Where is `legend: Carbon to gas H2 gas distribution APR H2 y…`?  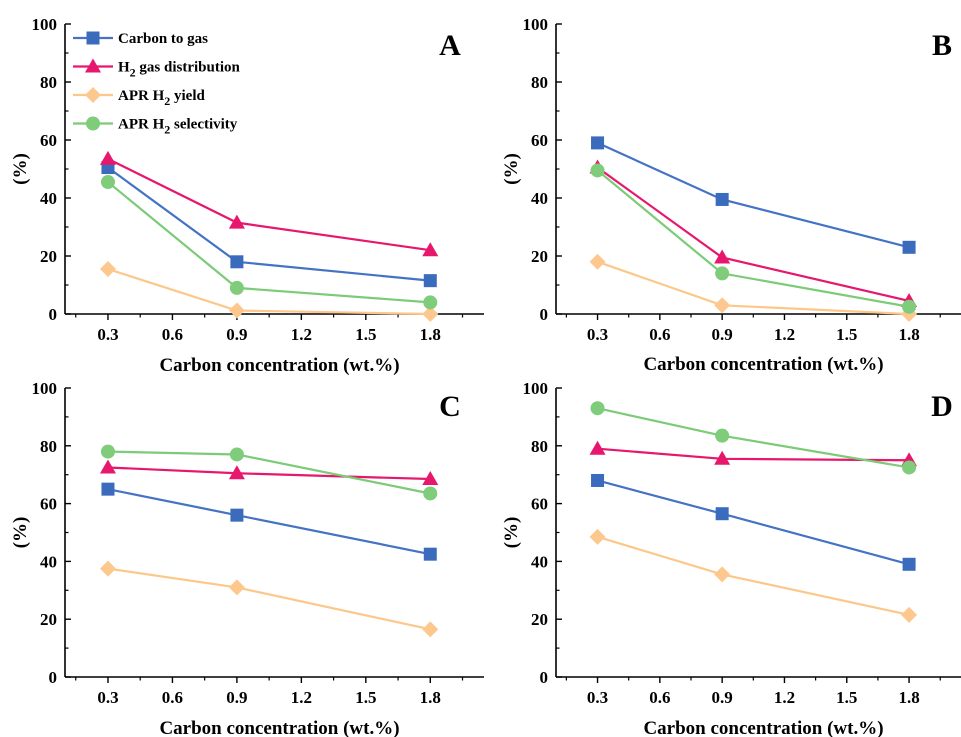
legend: Carbon to gas H2 gas distribution APR H2 y… is located at coordinates (157, 84).